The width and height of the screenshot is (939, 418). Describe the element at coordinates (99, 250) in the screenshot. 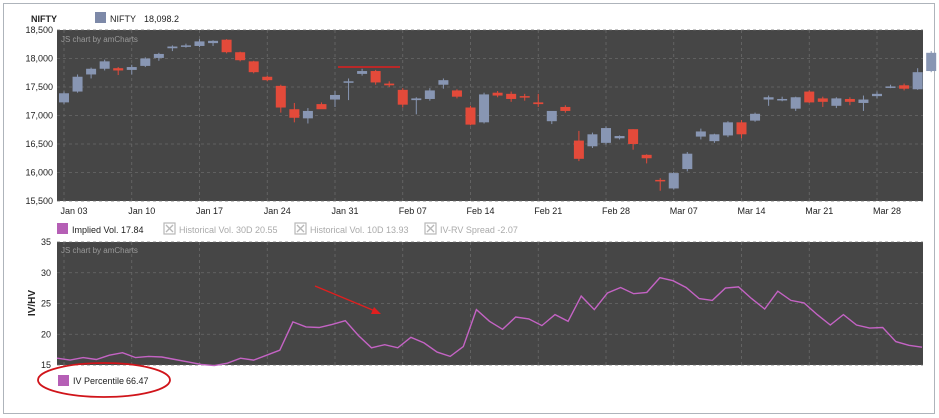

I see `iv-watermark: JS chart by amCharts` at that location.